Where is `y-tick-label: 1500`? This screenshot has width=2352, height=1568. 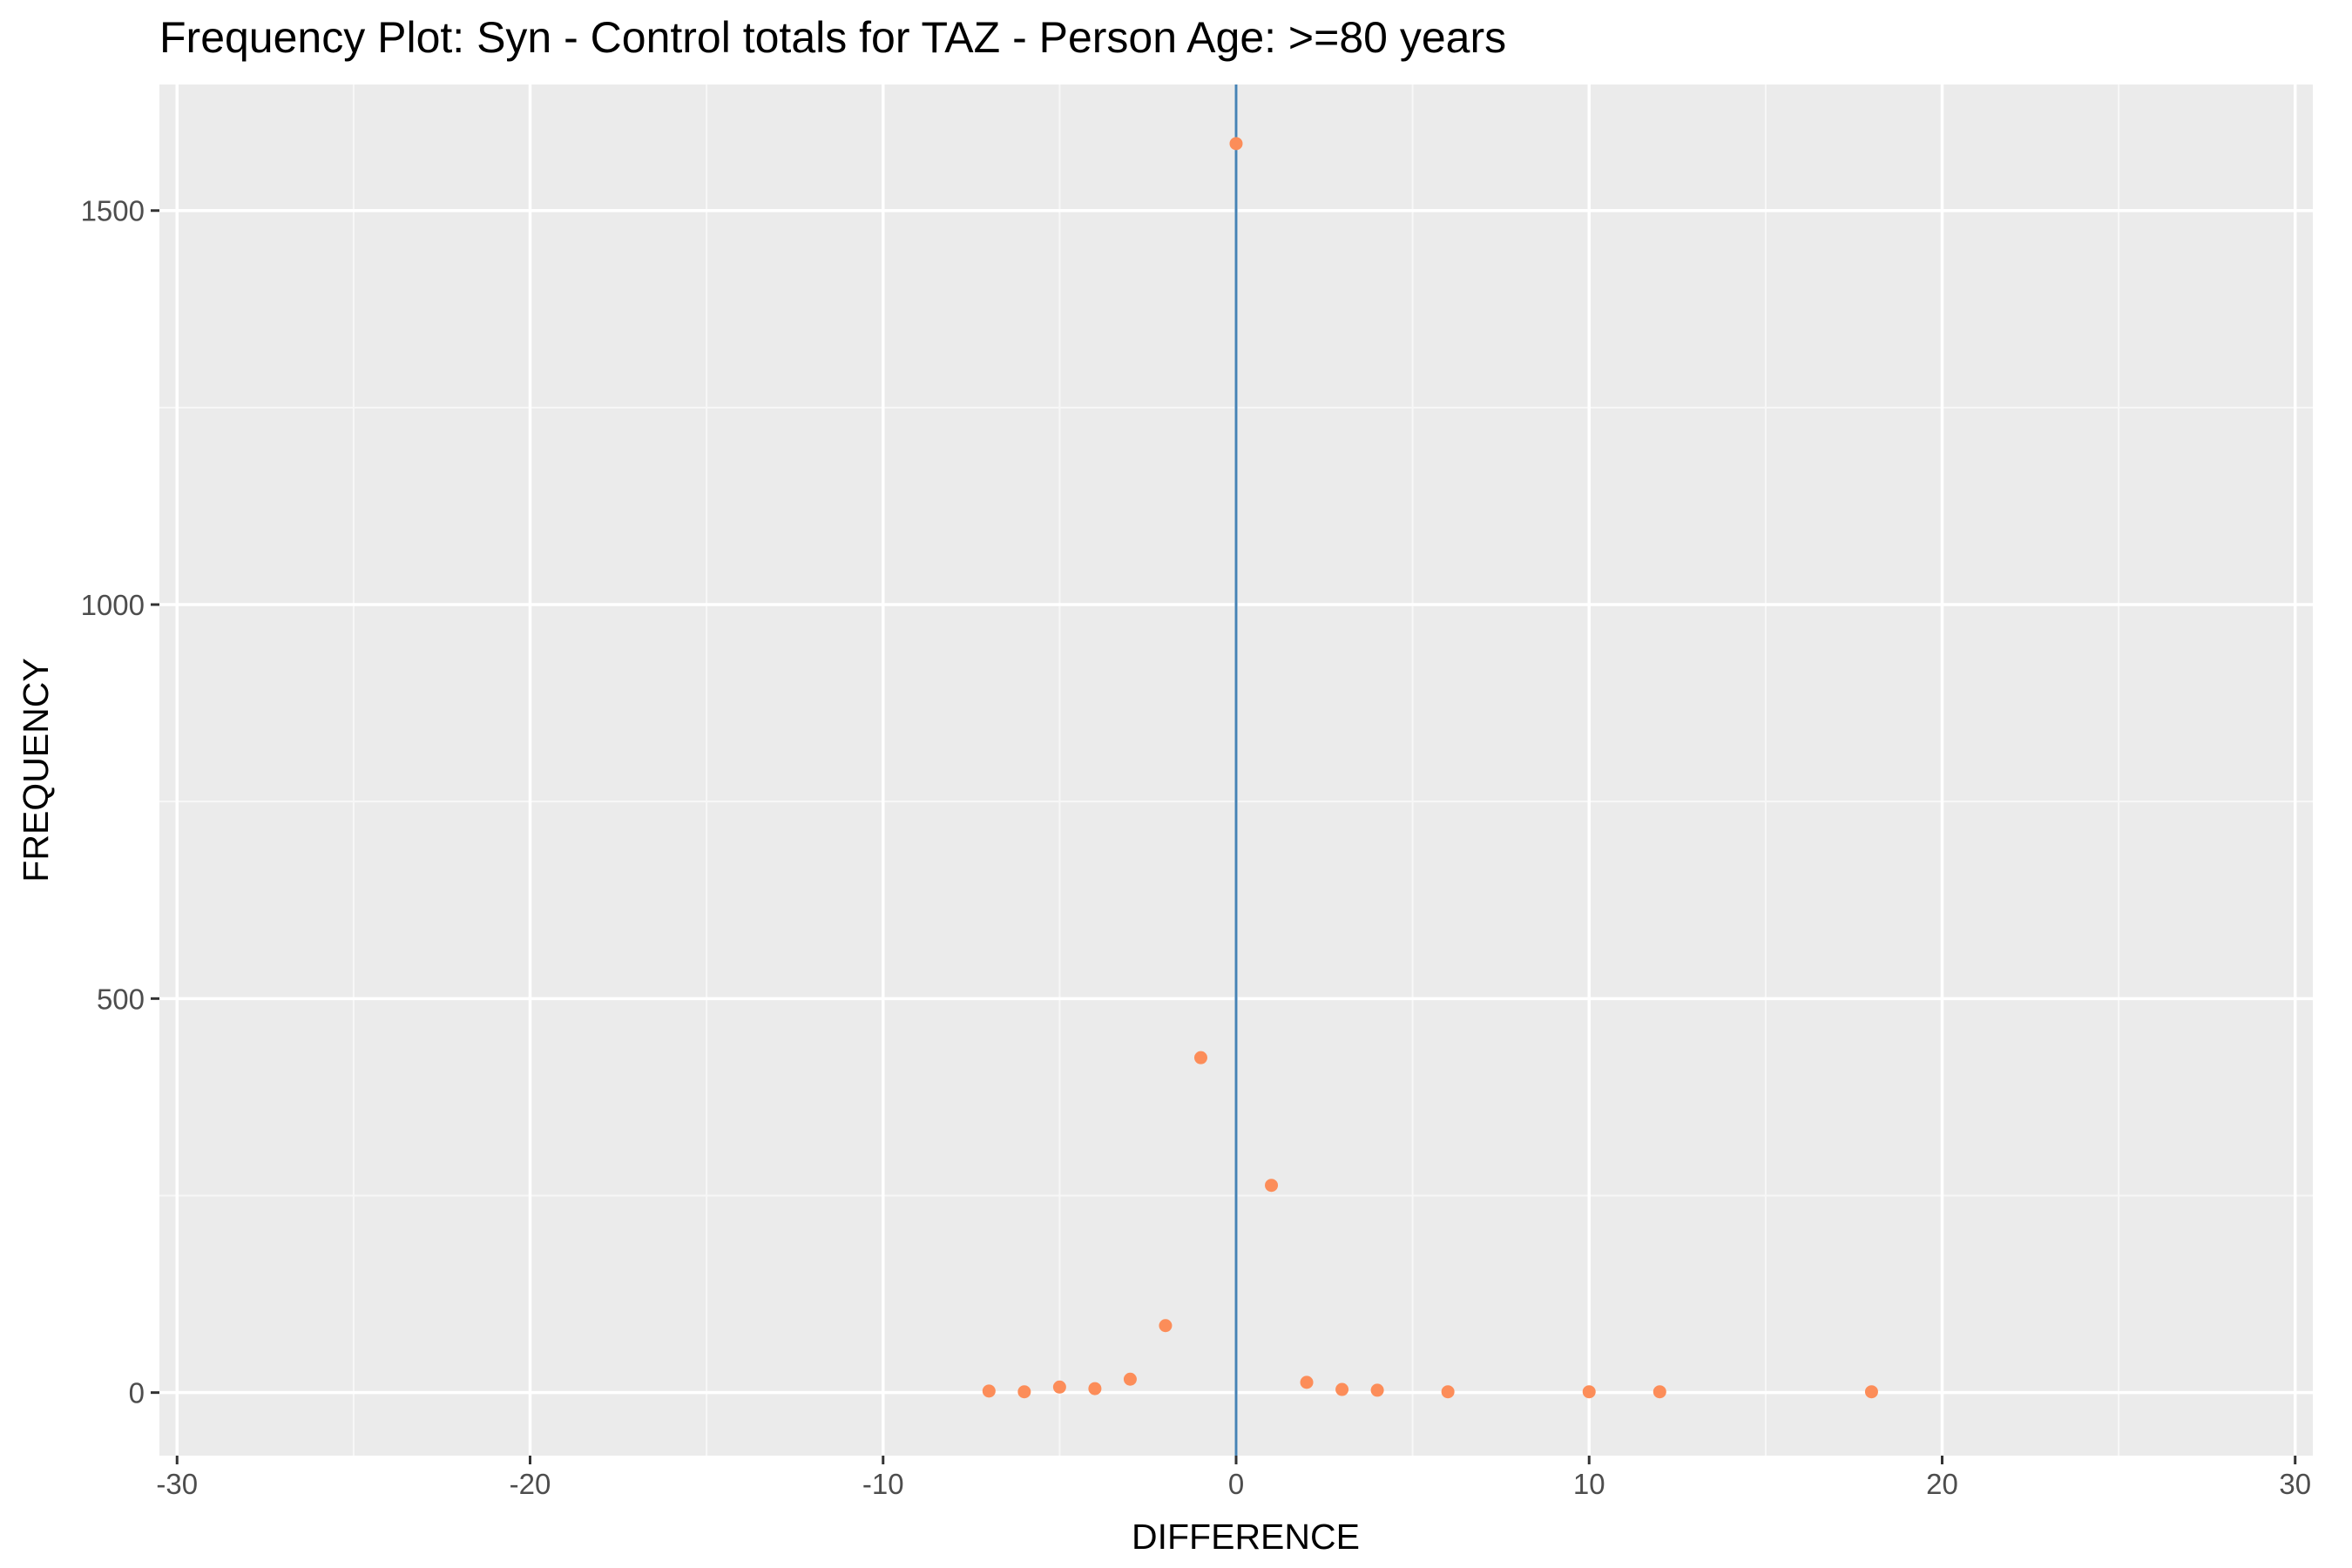
y-tick-label: 1500 is located at coordinates (113, 211).